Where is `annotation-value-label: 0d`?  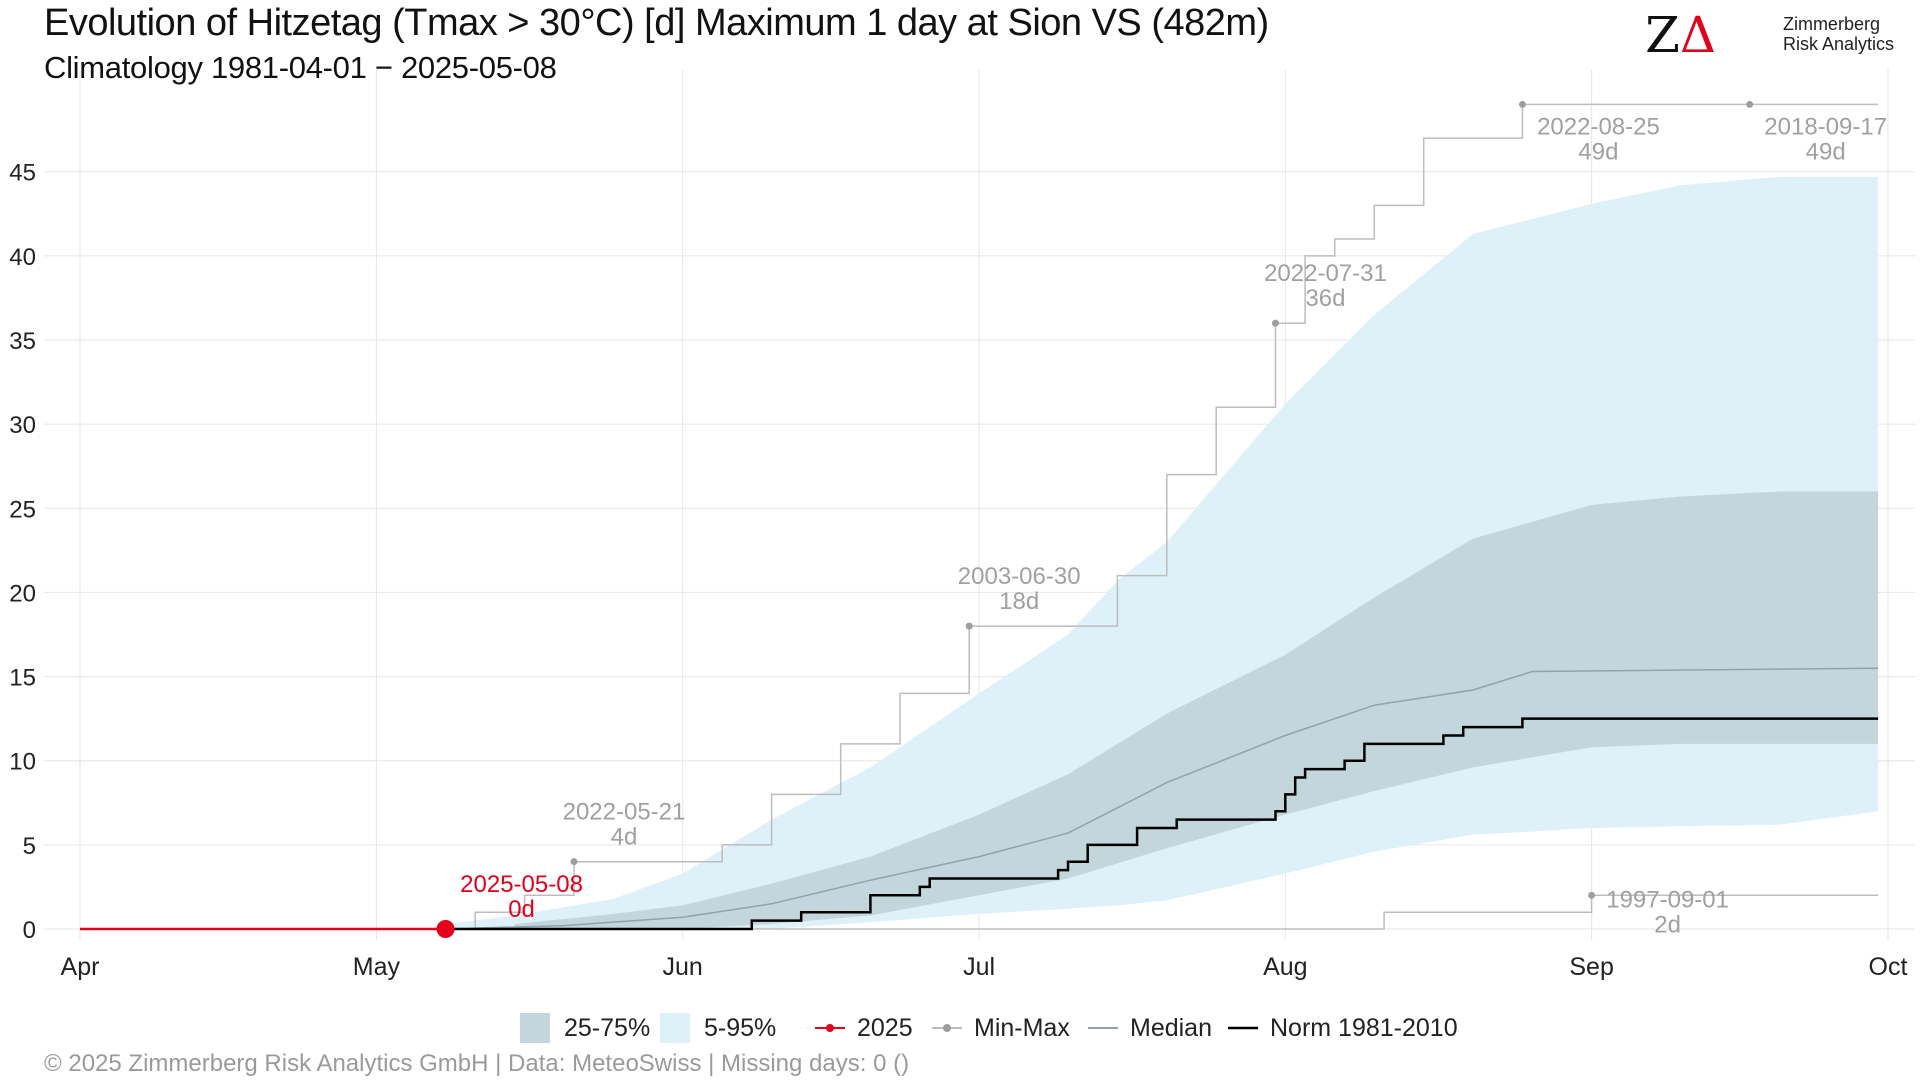 annotation-value-label: 0d is located at coordinates (521, 909).